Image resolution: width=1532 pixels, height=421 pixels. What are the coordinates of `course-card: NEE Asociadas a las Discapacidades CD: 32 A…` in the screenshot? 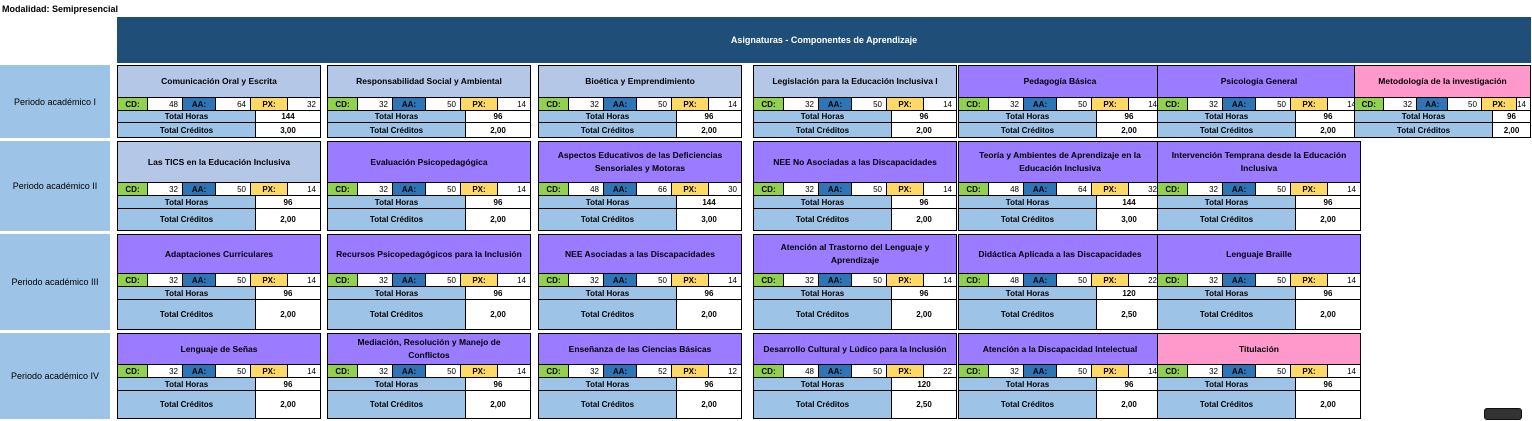 It's located at (640, 282).